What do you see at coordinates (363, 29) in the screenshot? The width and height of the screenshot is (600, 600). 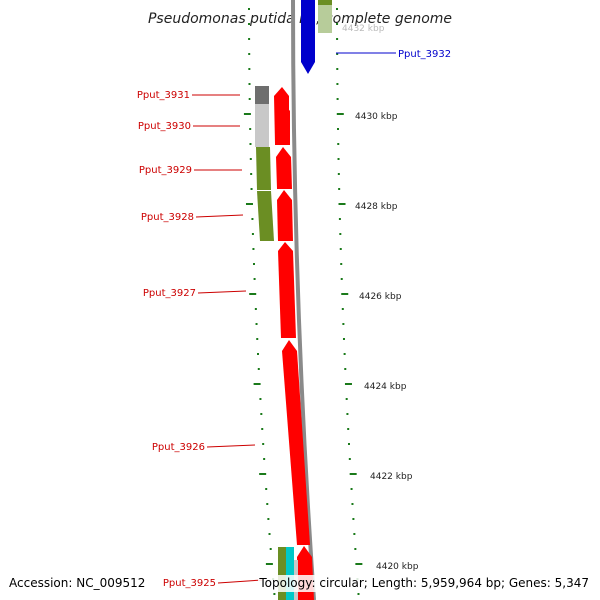 I see `tick-label-top-partial: 4432 kbp` at bounding box center [363, 29].